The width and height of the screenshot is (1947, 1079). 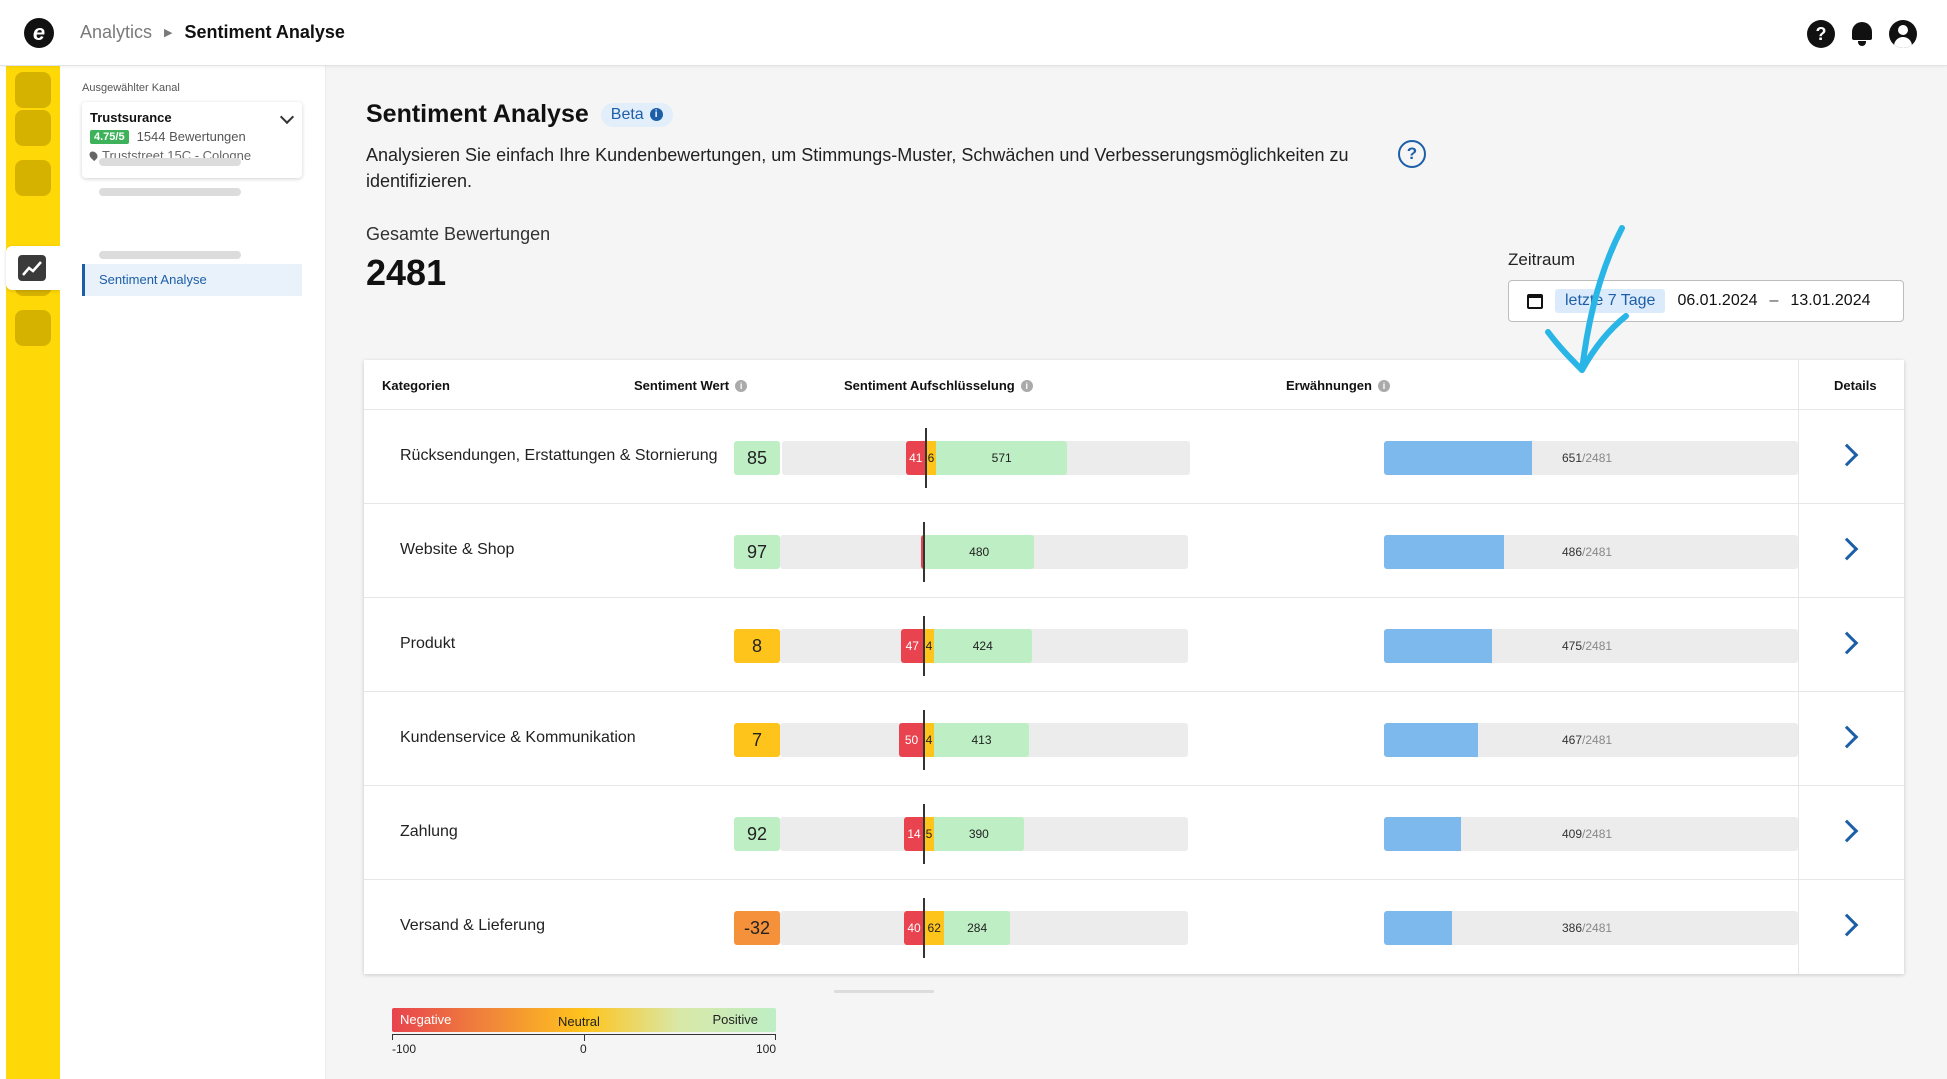 I want to click on category-name: Produkt, so click(x=428, y=643).